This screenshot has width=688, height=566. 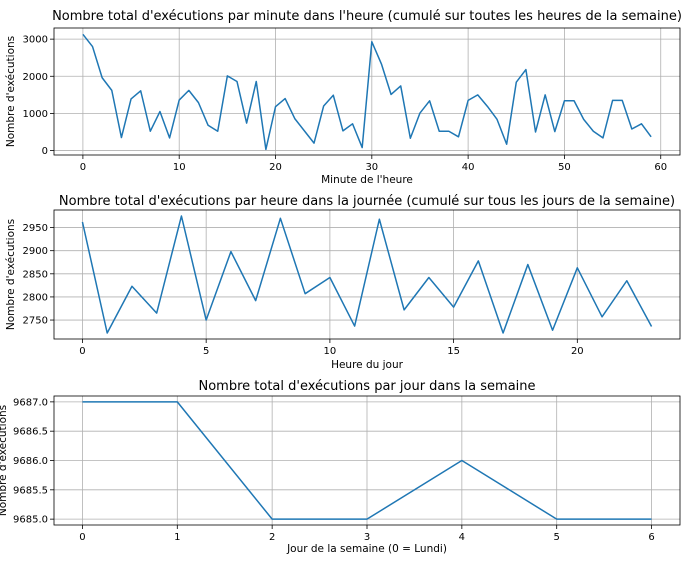 I want to click on x-tick-label: 1, so click(x=177, y=537).